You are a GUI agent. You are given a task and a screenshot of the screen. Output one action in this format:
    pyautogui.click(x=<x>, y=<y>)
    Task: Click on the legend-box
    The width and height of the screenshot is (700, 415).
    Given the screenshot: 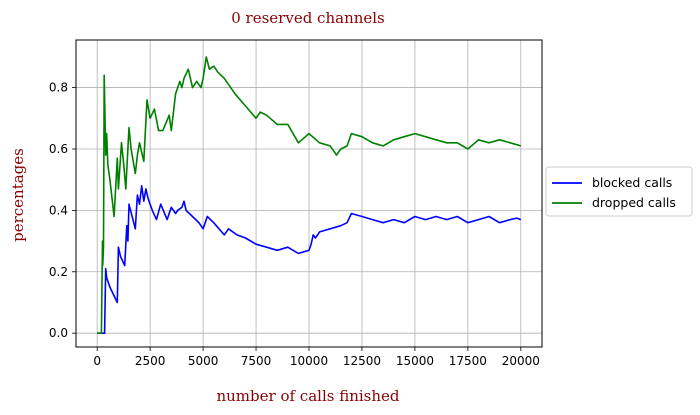 What is the action you would take?
    pyautogui.click(x=619, y=191)
    